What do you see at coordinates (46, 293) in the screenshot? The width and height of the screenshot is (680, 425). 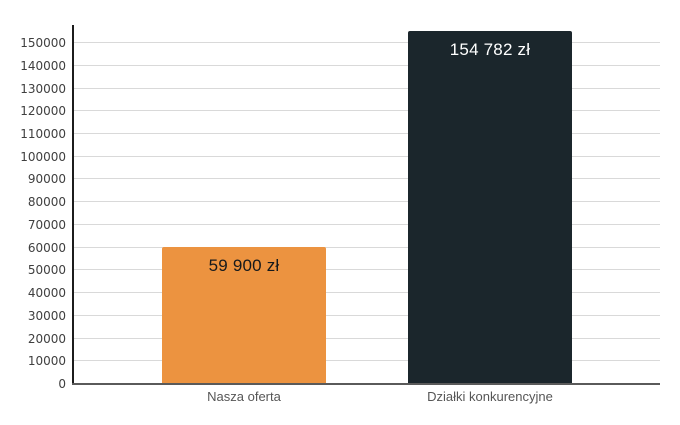 I see `y-tick-label: 40000` at bounding box center [46, 293].